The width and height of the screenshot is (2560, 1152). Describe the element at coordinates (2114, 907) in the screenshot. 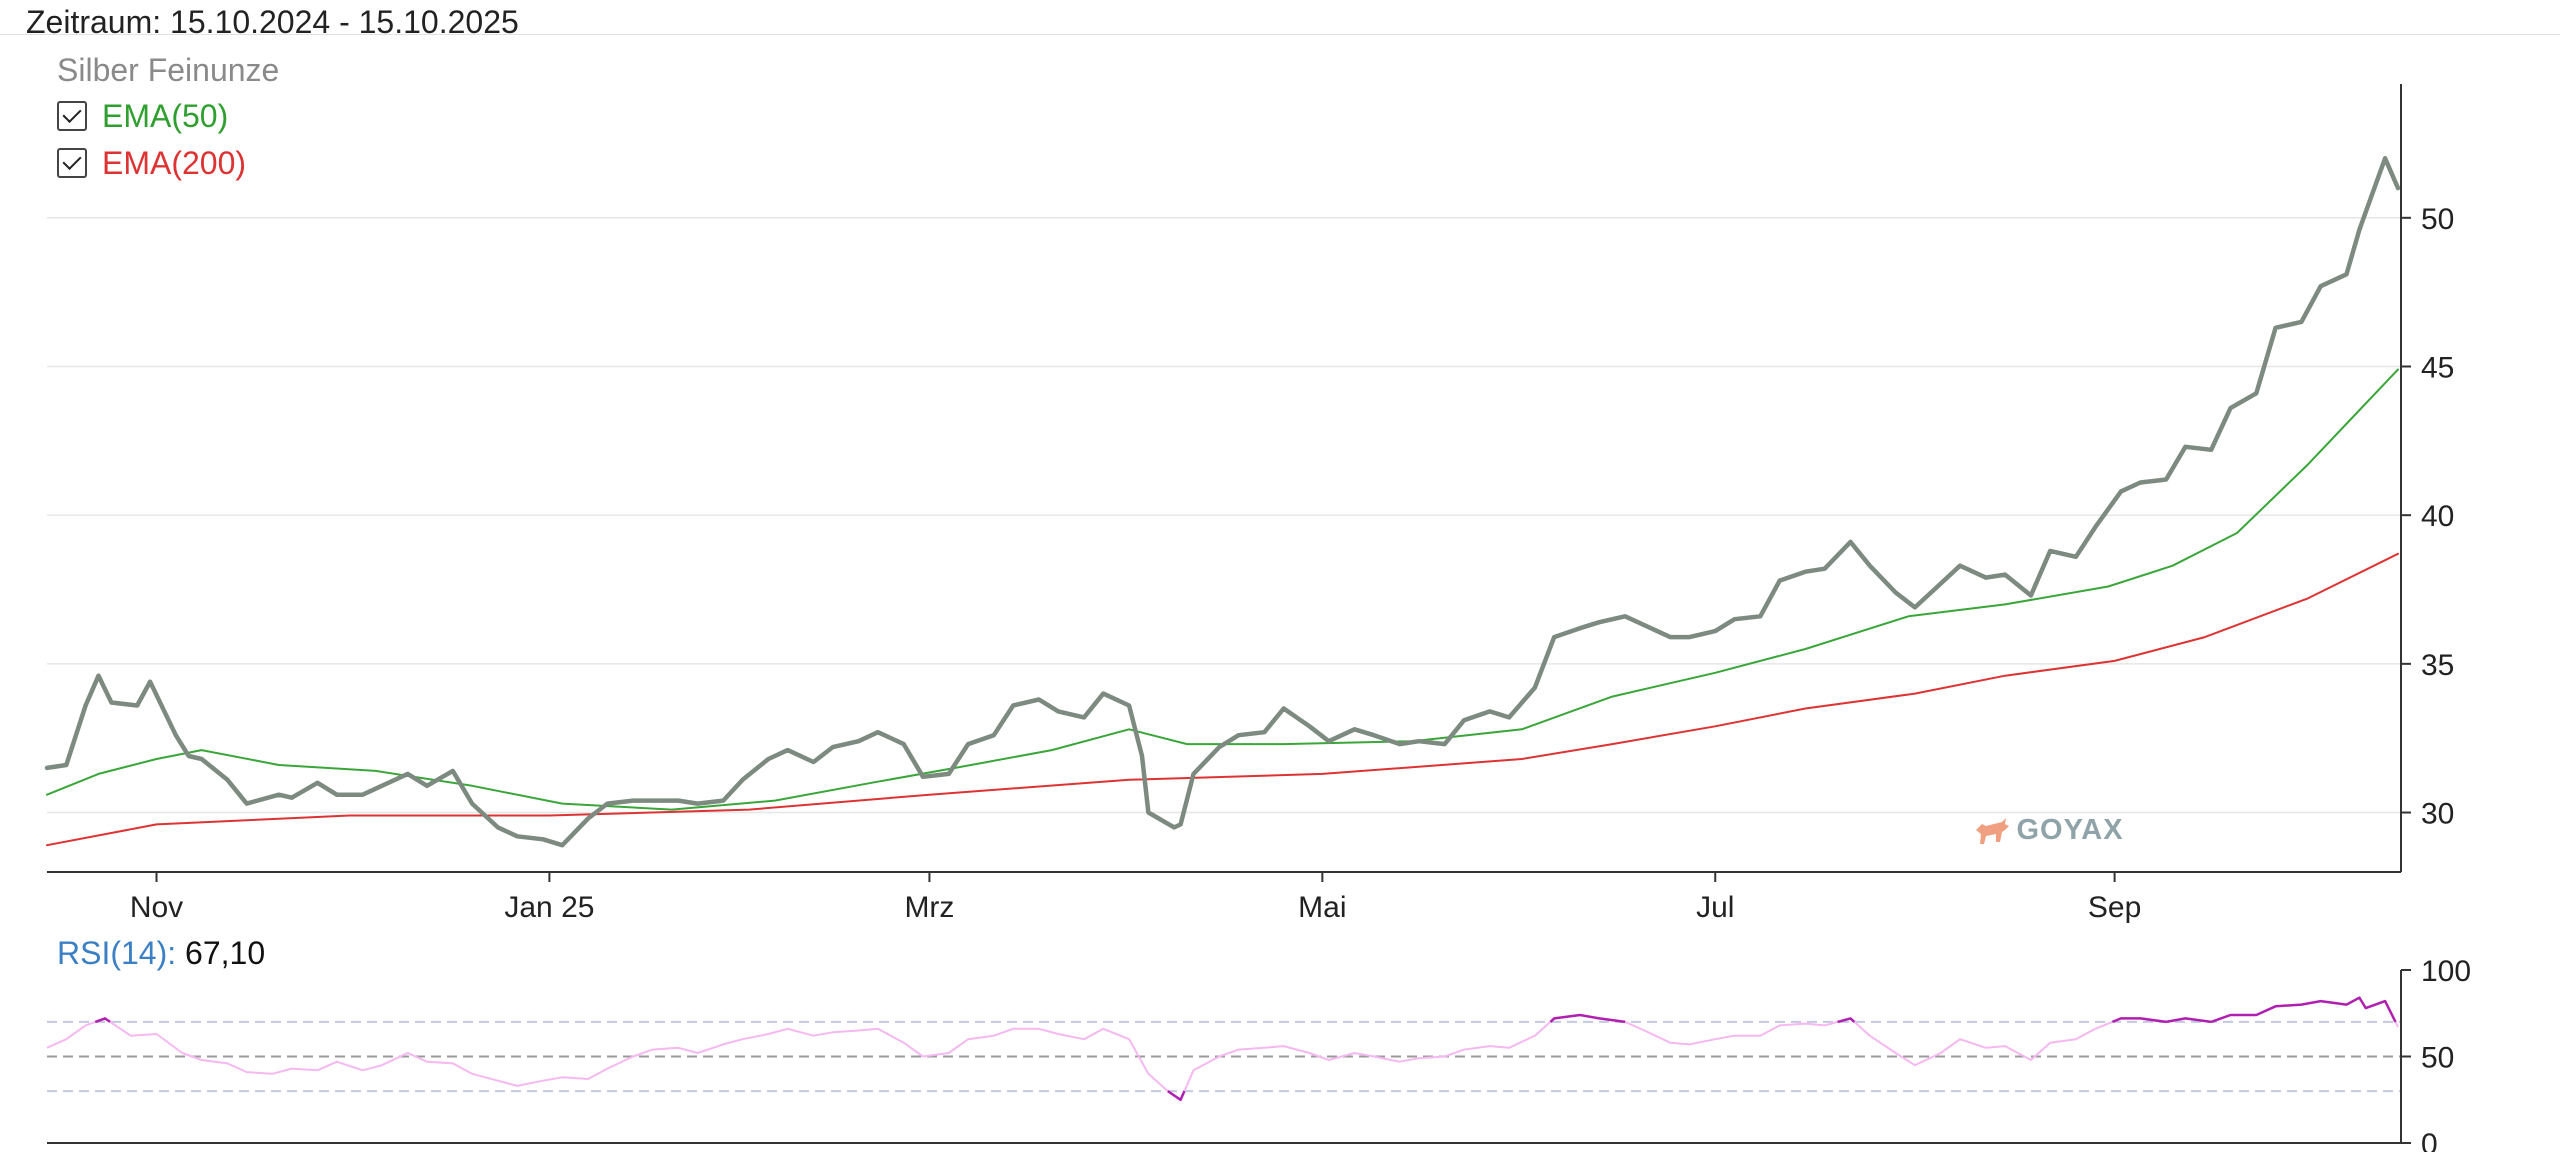

I see `xtick-label-Sep: Sep` at that location.